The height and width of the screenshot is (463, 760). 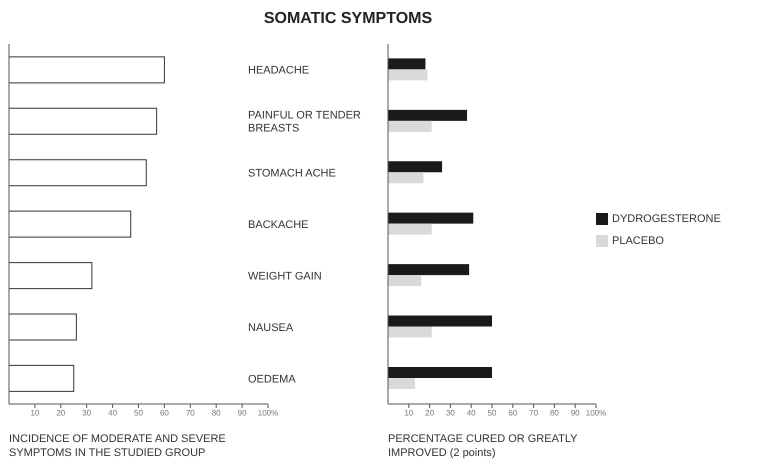 What do you see at coordinates (292, 174) in the screenshot?
I see `y-tick-label: STOMACH ACHE` at bounding box center [292, 174].